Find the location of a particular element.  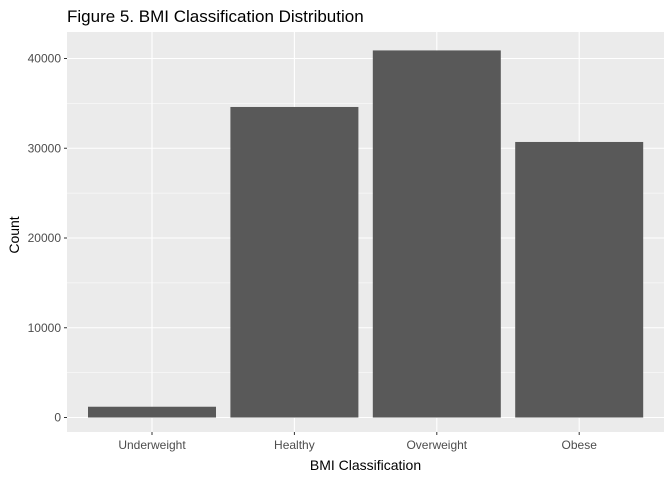

y-tick-label: 10000 is located at coordinates (45, 328).